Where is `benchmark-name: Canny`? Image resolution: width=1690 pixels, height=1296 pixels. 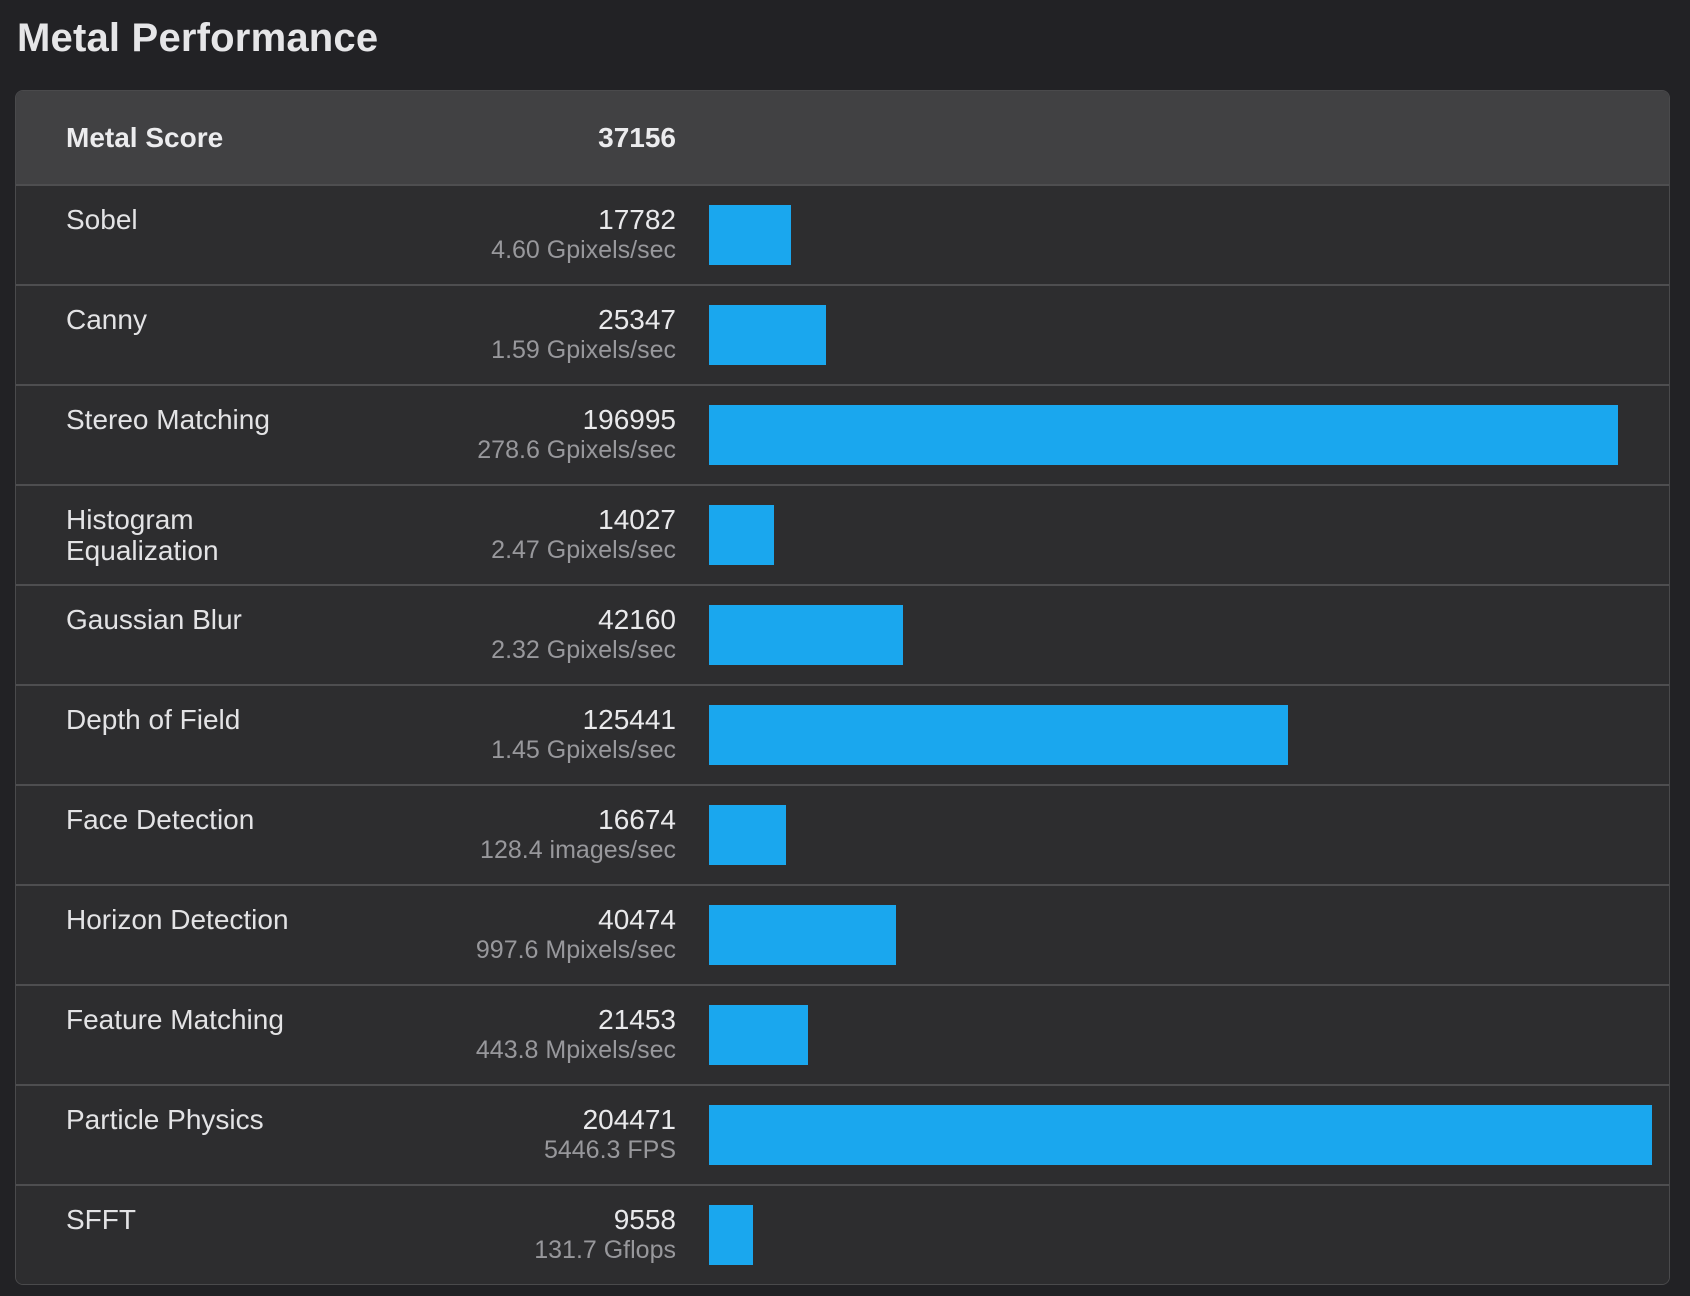 benchmark-name: Canny is located at coordinates (106, 319).